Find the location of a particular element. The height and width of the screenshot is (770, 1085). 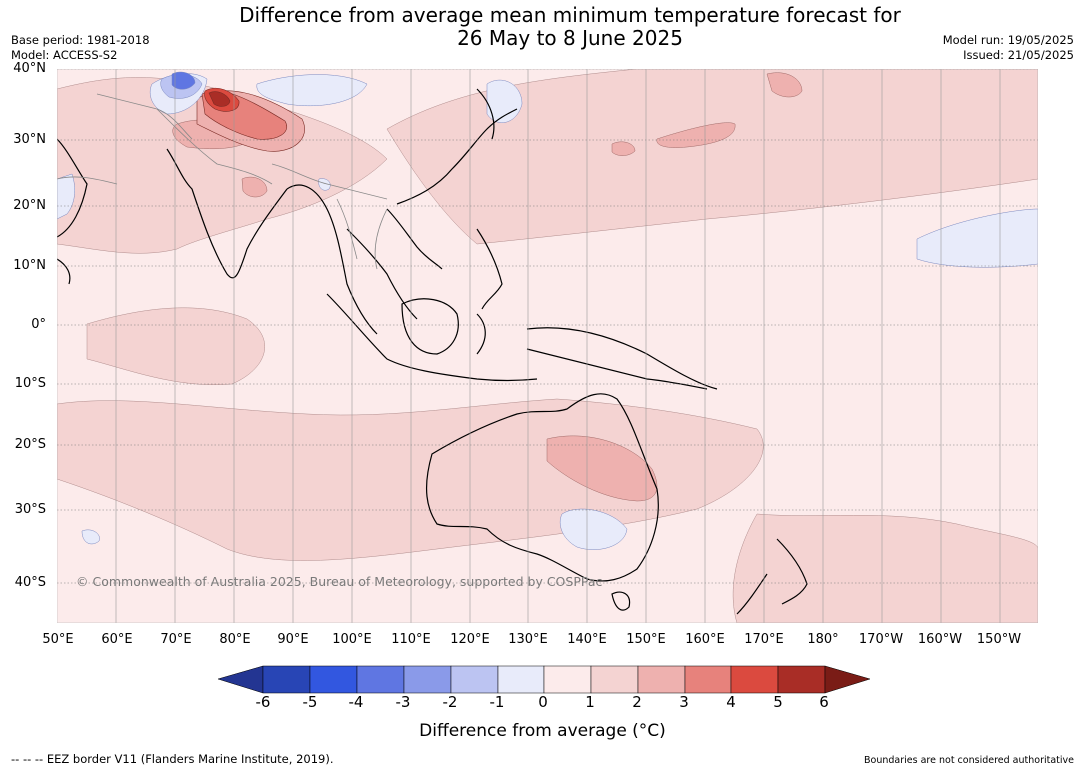

lon-label-160e: 160°E is located at coordinates (705, 639).